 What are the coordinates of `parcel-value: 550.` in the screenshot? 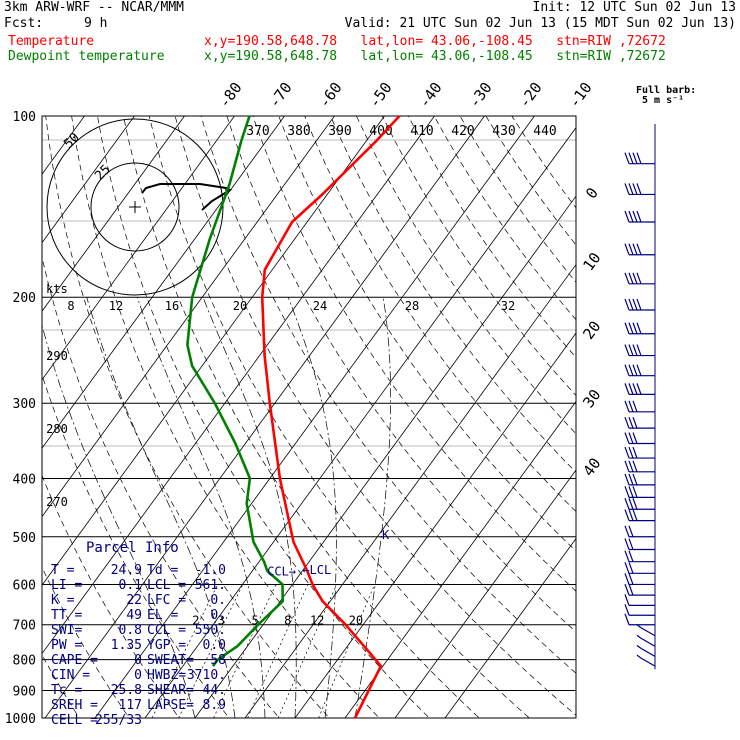 It's located at (210, 630).